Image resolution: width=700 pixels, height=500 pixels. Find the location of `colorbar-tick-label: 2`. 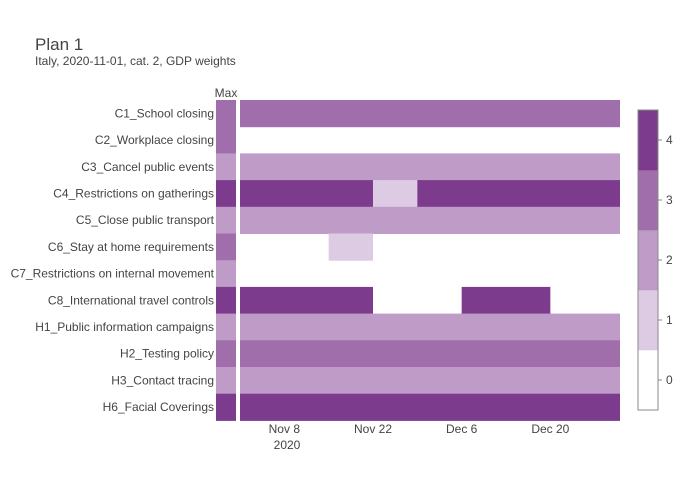

colorbar-tick-label: 2 is located at coordinates (669, 260).